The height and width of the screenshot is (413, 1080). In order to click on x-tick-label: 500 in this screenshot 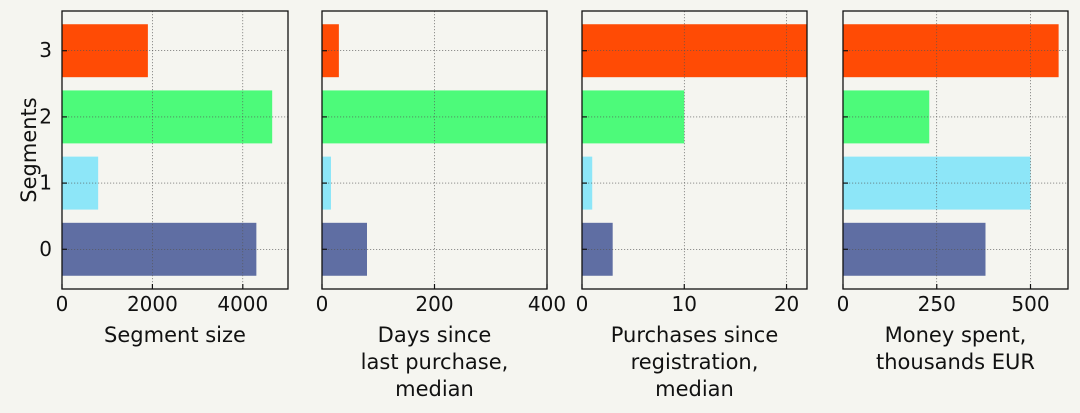, I will do `click(1030, 304)`.